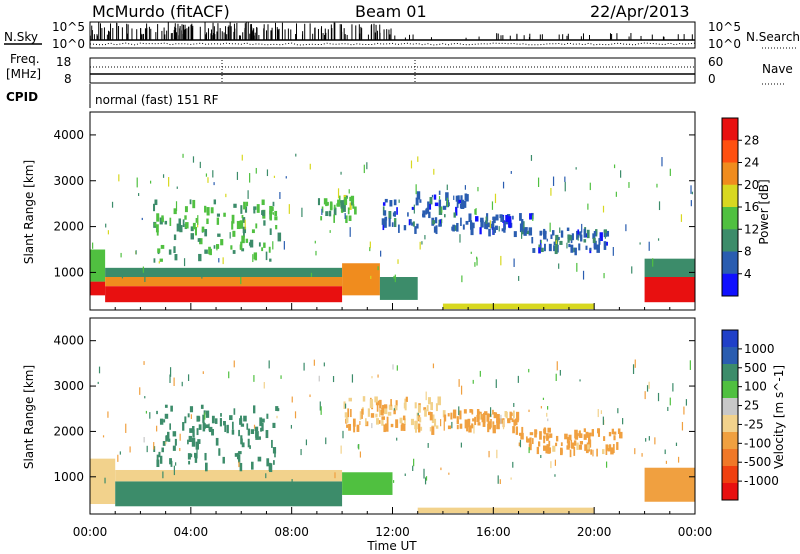  I want to click on nave-tick-bottom: 0, so click(712, 79).